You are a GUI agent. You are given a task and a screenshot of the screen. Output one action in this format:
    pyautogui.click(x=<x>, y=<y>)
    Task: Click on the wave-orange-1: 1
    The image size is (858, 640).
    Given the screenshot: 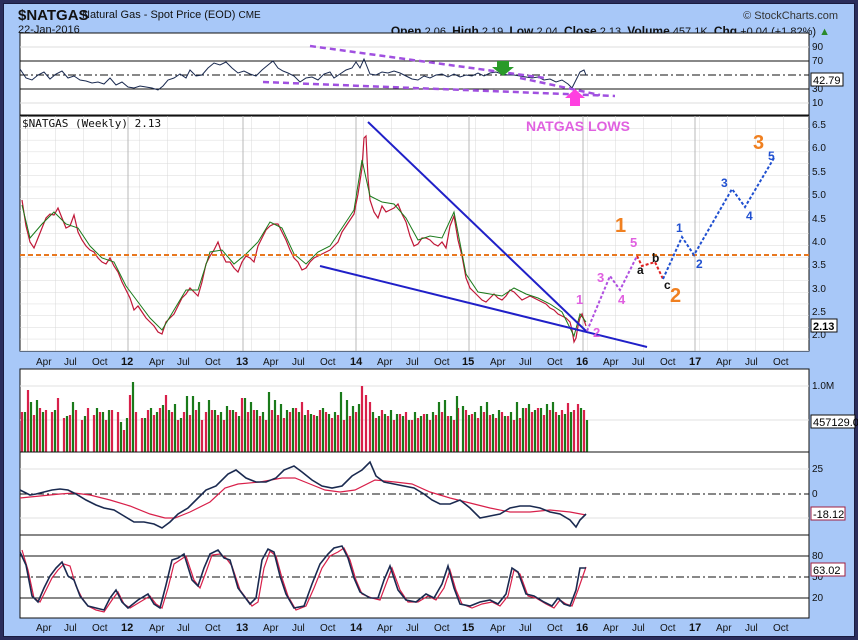 What is the action you would take?
    pyautogui.click(x=620, y=226)
    